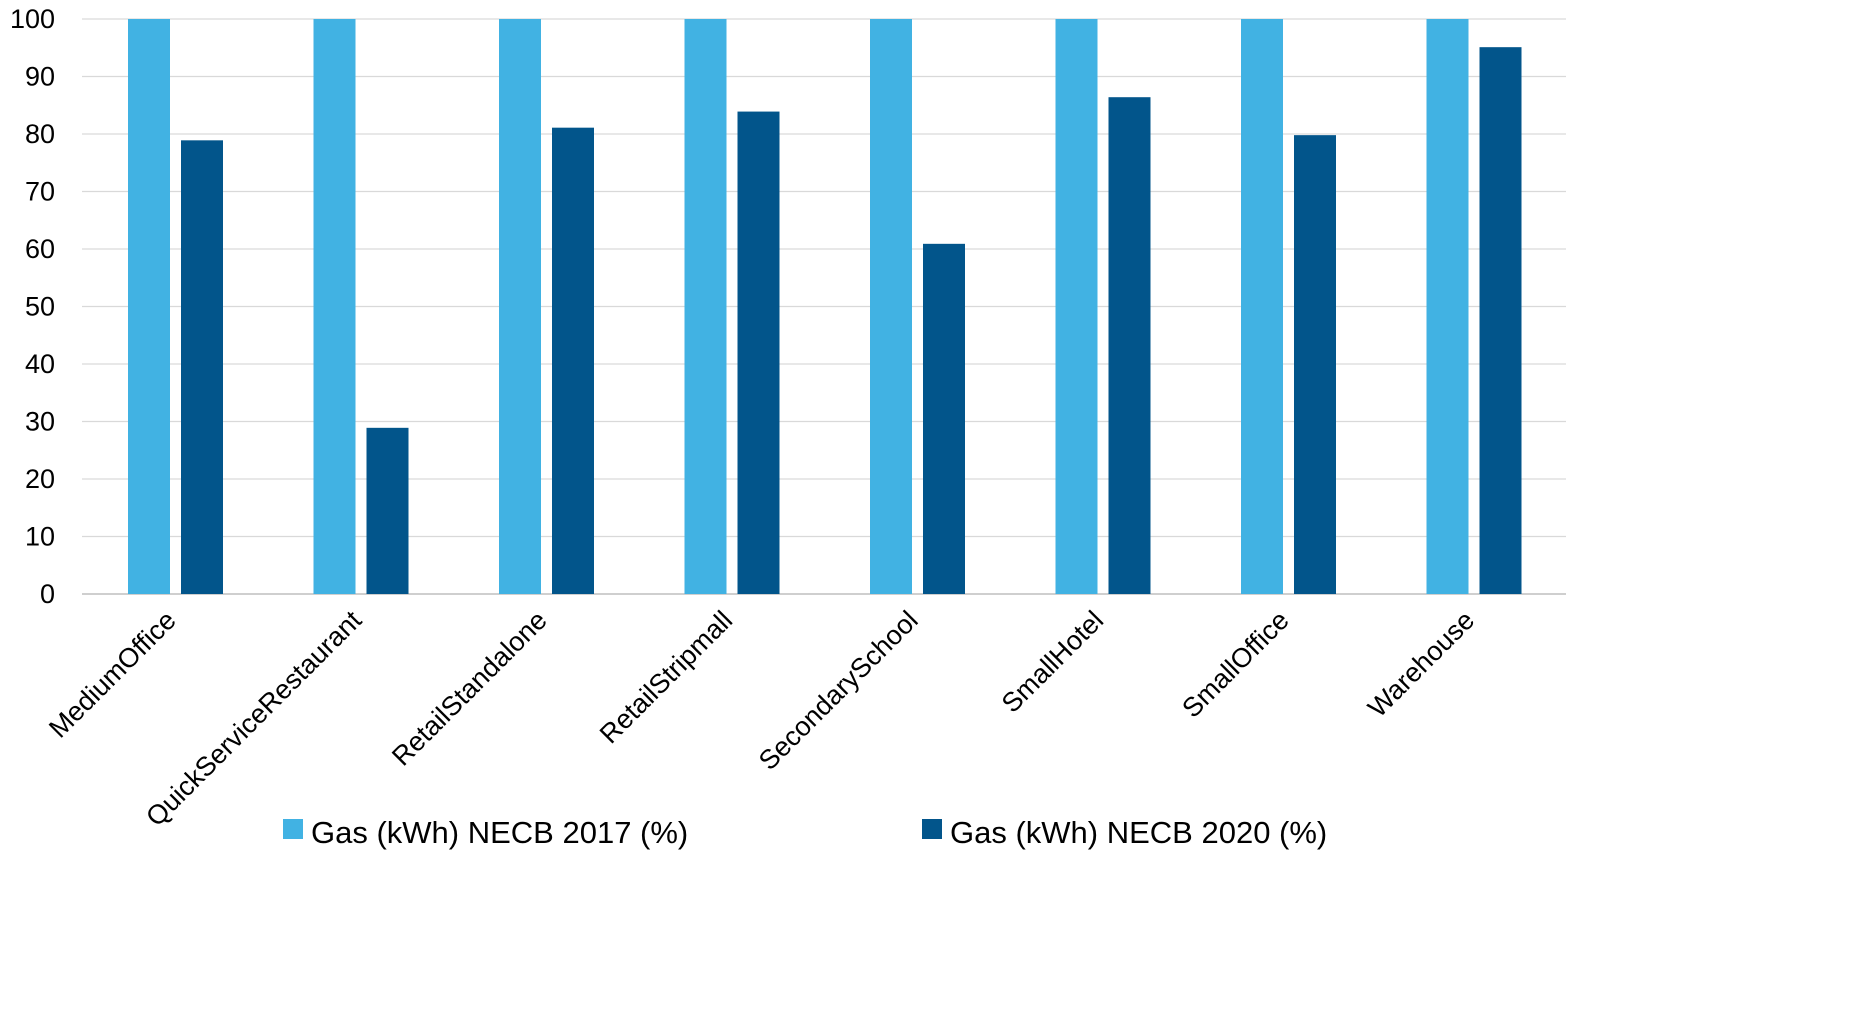 Image resolution: width=1866 pixels, height=1015 pixels. Describe the element at coordinates (944, 418) in the screenshot. I see `bar-necb-2020-SecondarySchool` at that location.